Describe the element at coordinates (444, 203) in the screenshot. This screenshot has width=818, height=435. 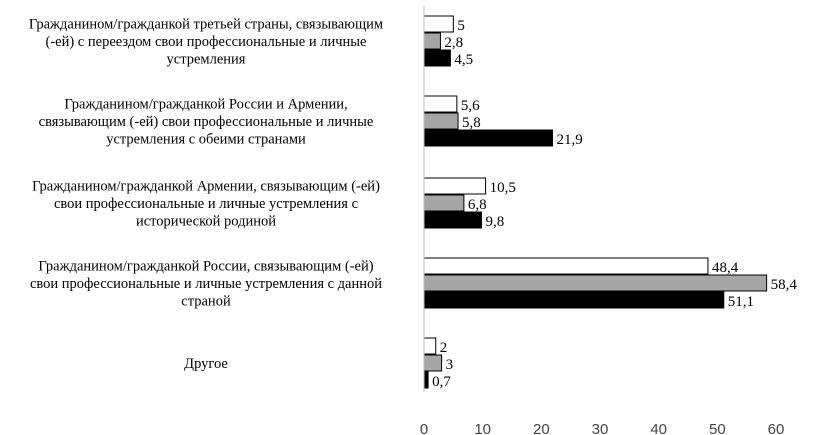
I see `bar-cat3-series2` at that location.